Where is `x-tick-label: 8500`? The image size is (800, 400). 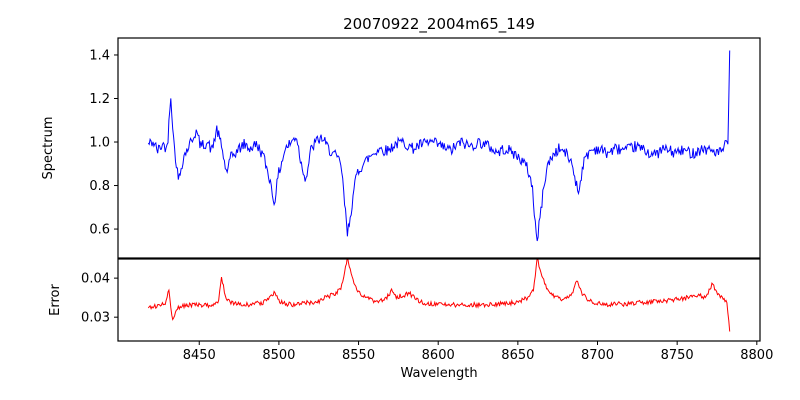
x-tick-label: 8500 is located at coordinates (278, 355).